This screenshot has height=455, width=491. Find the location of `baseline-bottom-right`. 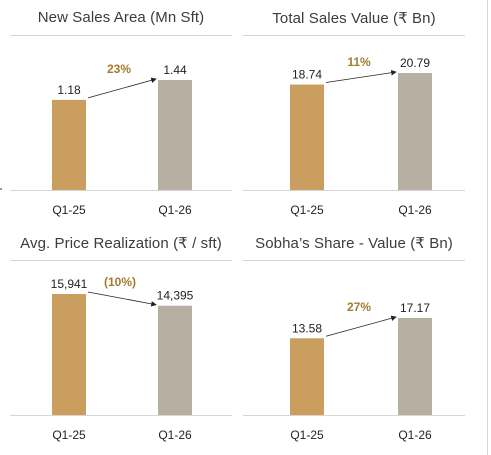

baseline-bottom-right is located at coordinates (354, 415).